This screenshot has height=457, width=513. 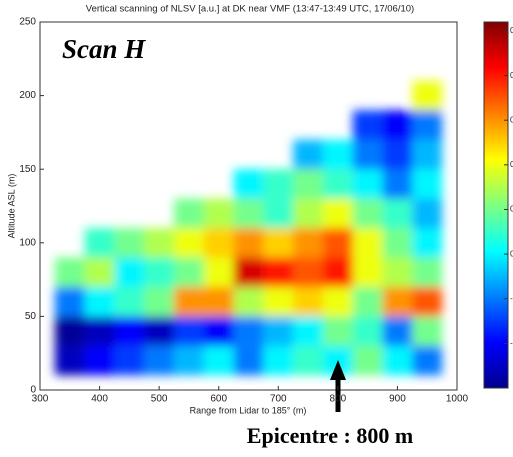 I want to click on colorbar, so click(x=496, y=205).